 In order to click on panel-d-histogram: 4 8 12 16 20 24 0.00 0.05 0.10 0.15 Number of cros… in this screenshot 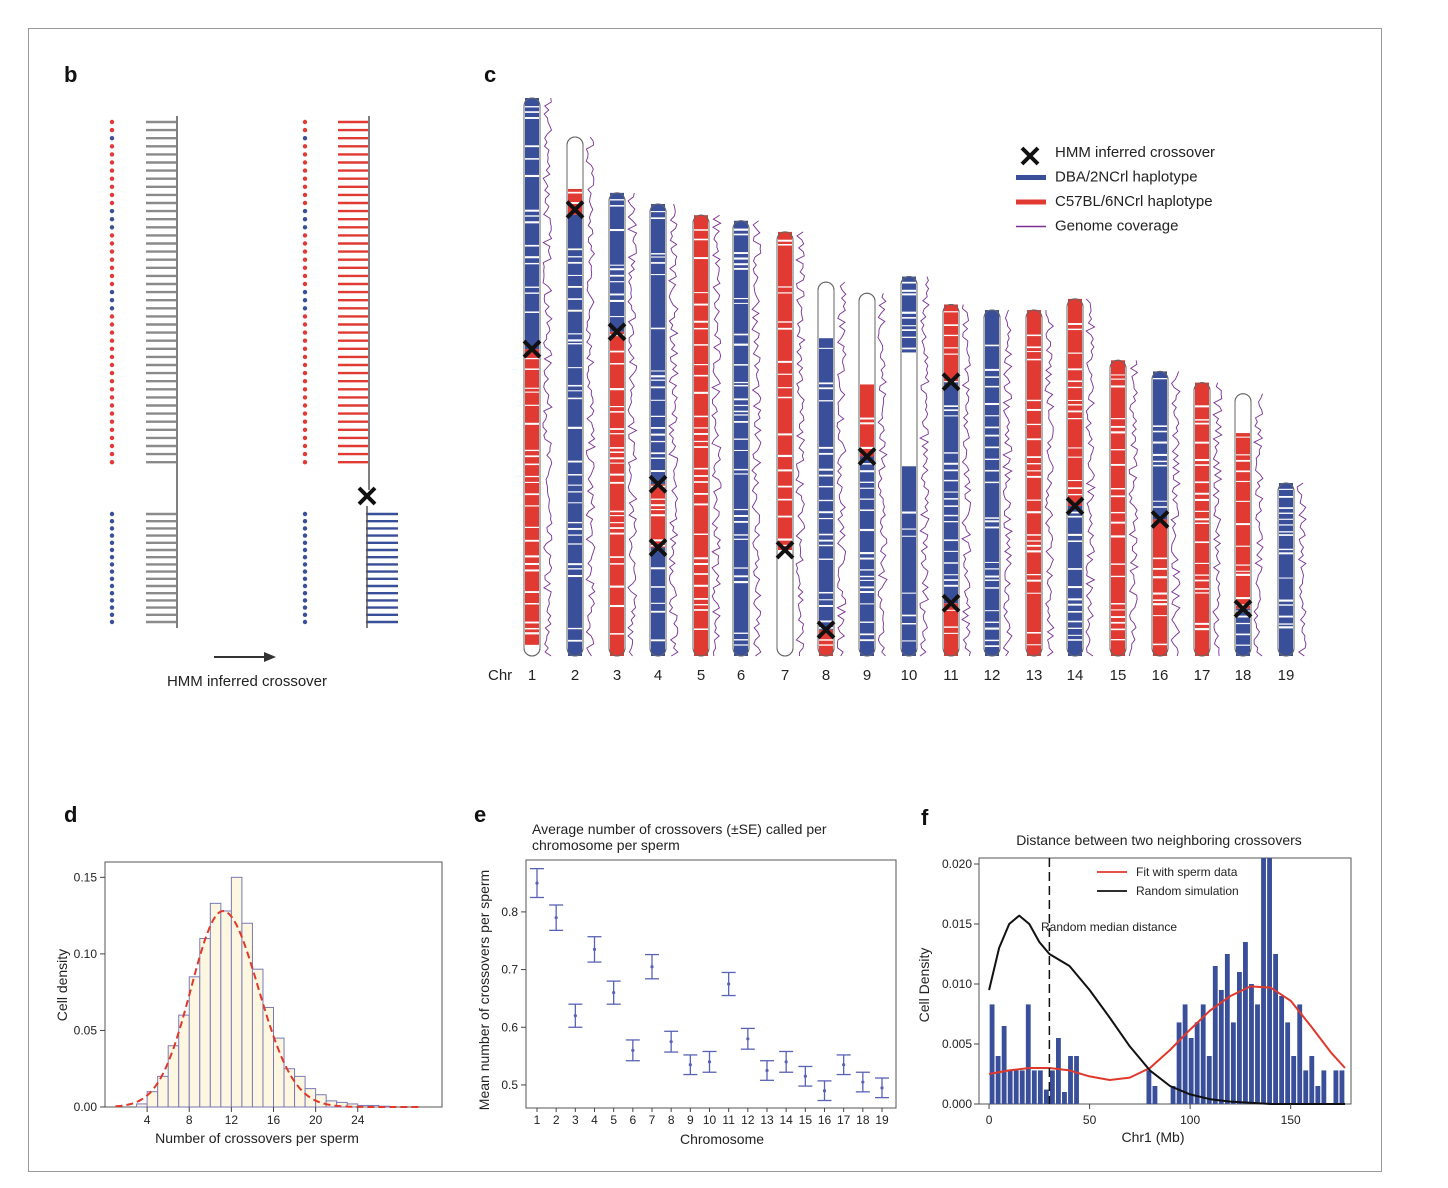, I will do `click(248, 1003)`.